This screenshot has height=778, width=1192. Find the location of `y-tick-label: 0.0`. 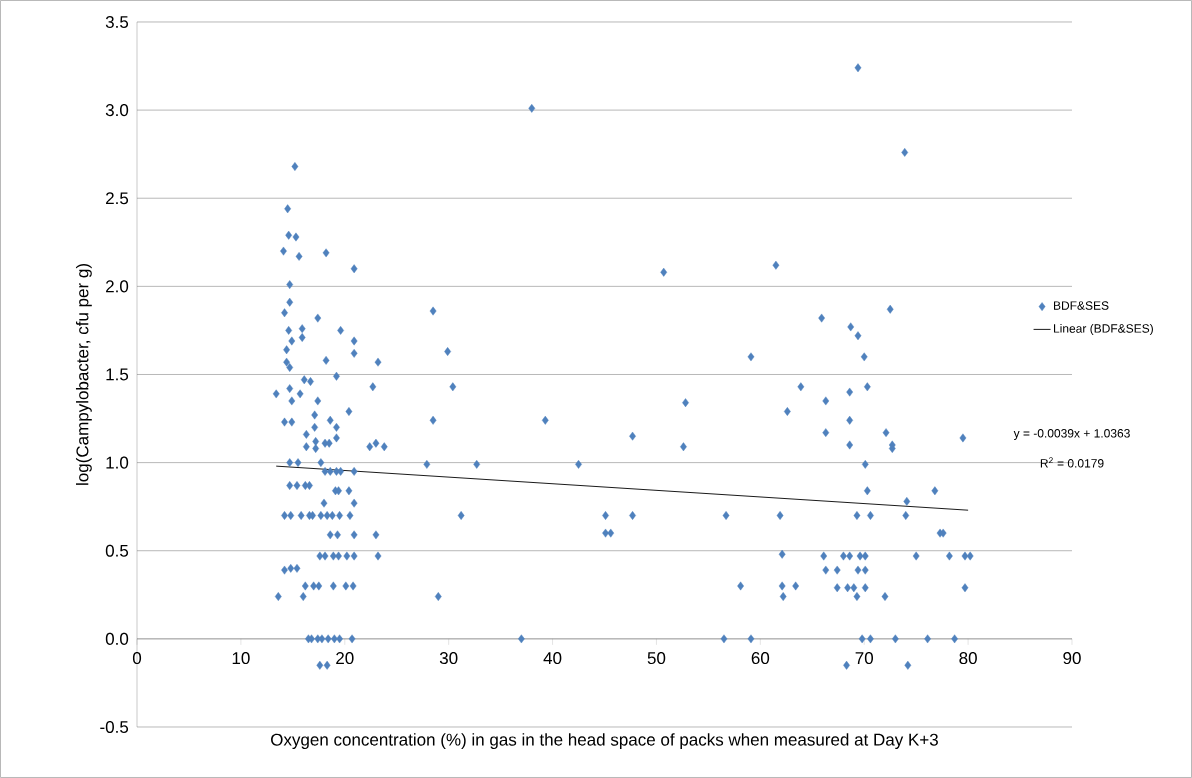

y-tick-label: 0.0 is located at coordinates (117, 638).